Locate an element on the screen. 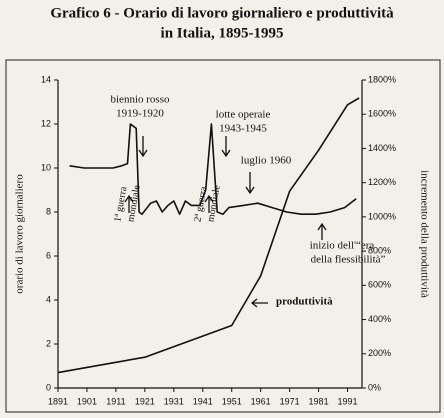  x-tick-label: 1921 is located at coordinates (145, 401).